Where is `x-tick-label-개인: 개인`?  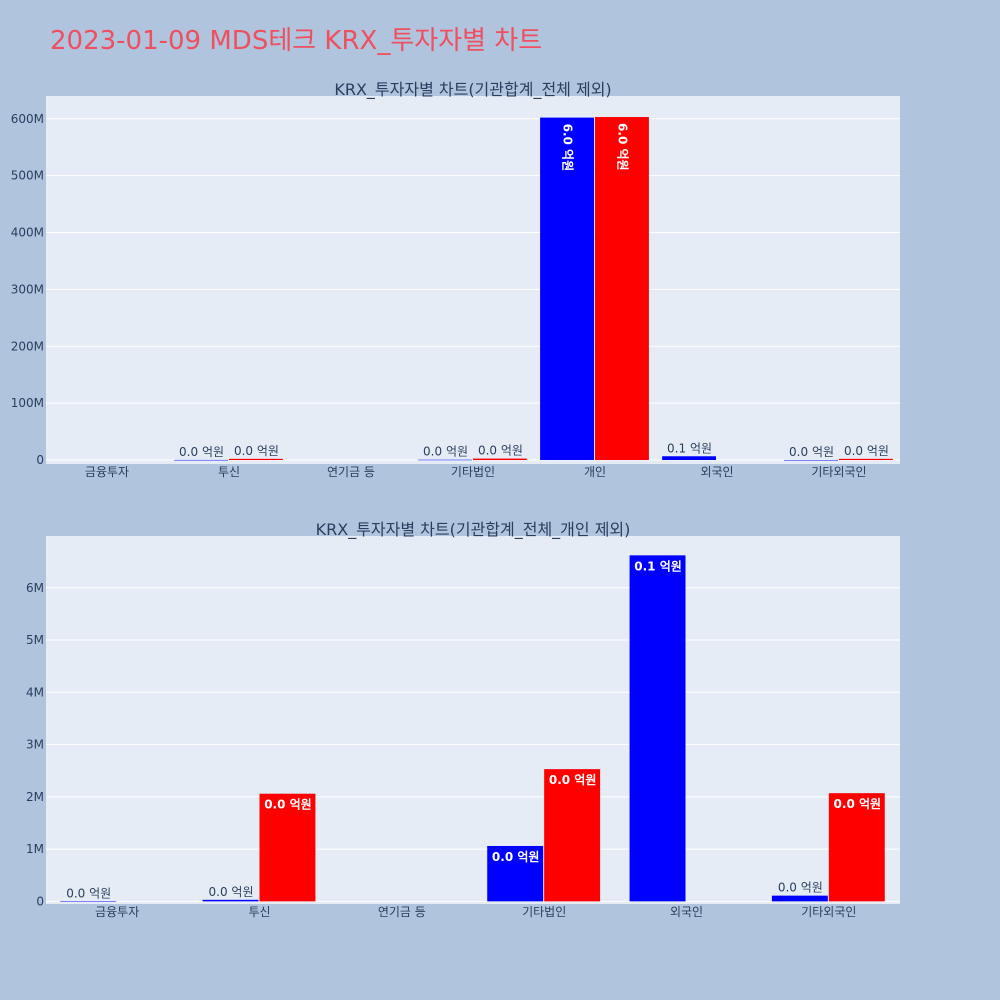
x-tick-label-개인: 개인 is located at coordinates (595, 472).